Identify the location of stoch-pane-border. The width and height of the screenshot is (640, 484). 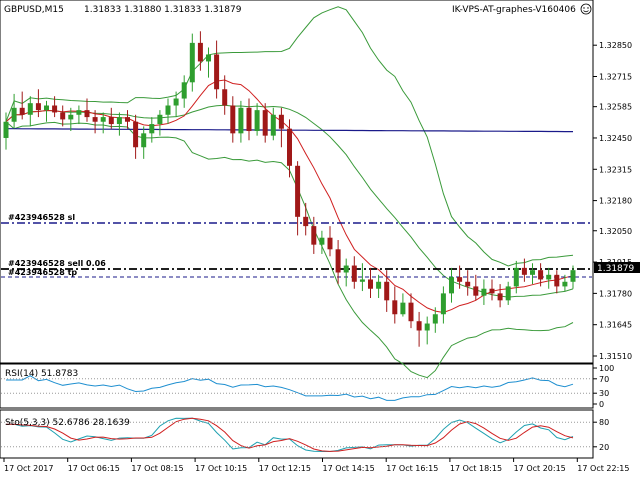
(297, 434).